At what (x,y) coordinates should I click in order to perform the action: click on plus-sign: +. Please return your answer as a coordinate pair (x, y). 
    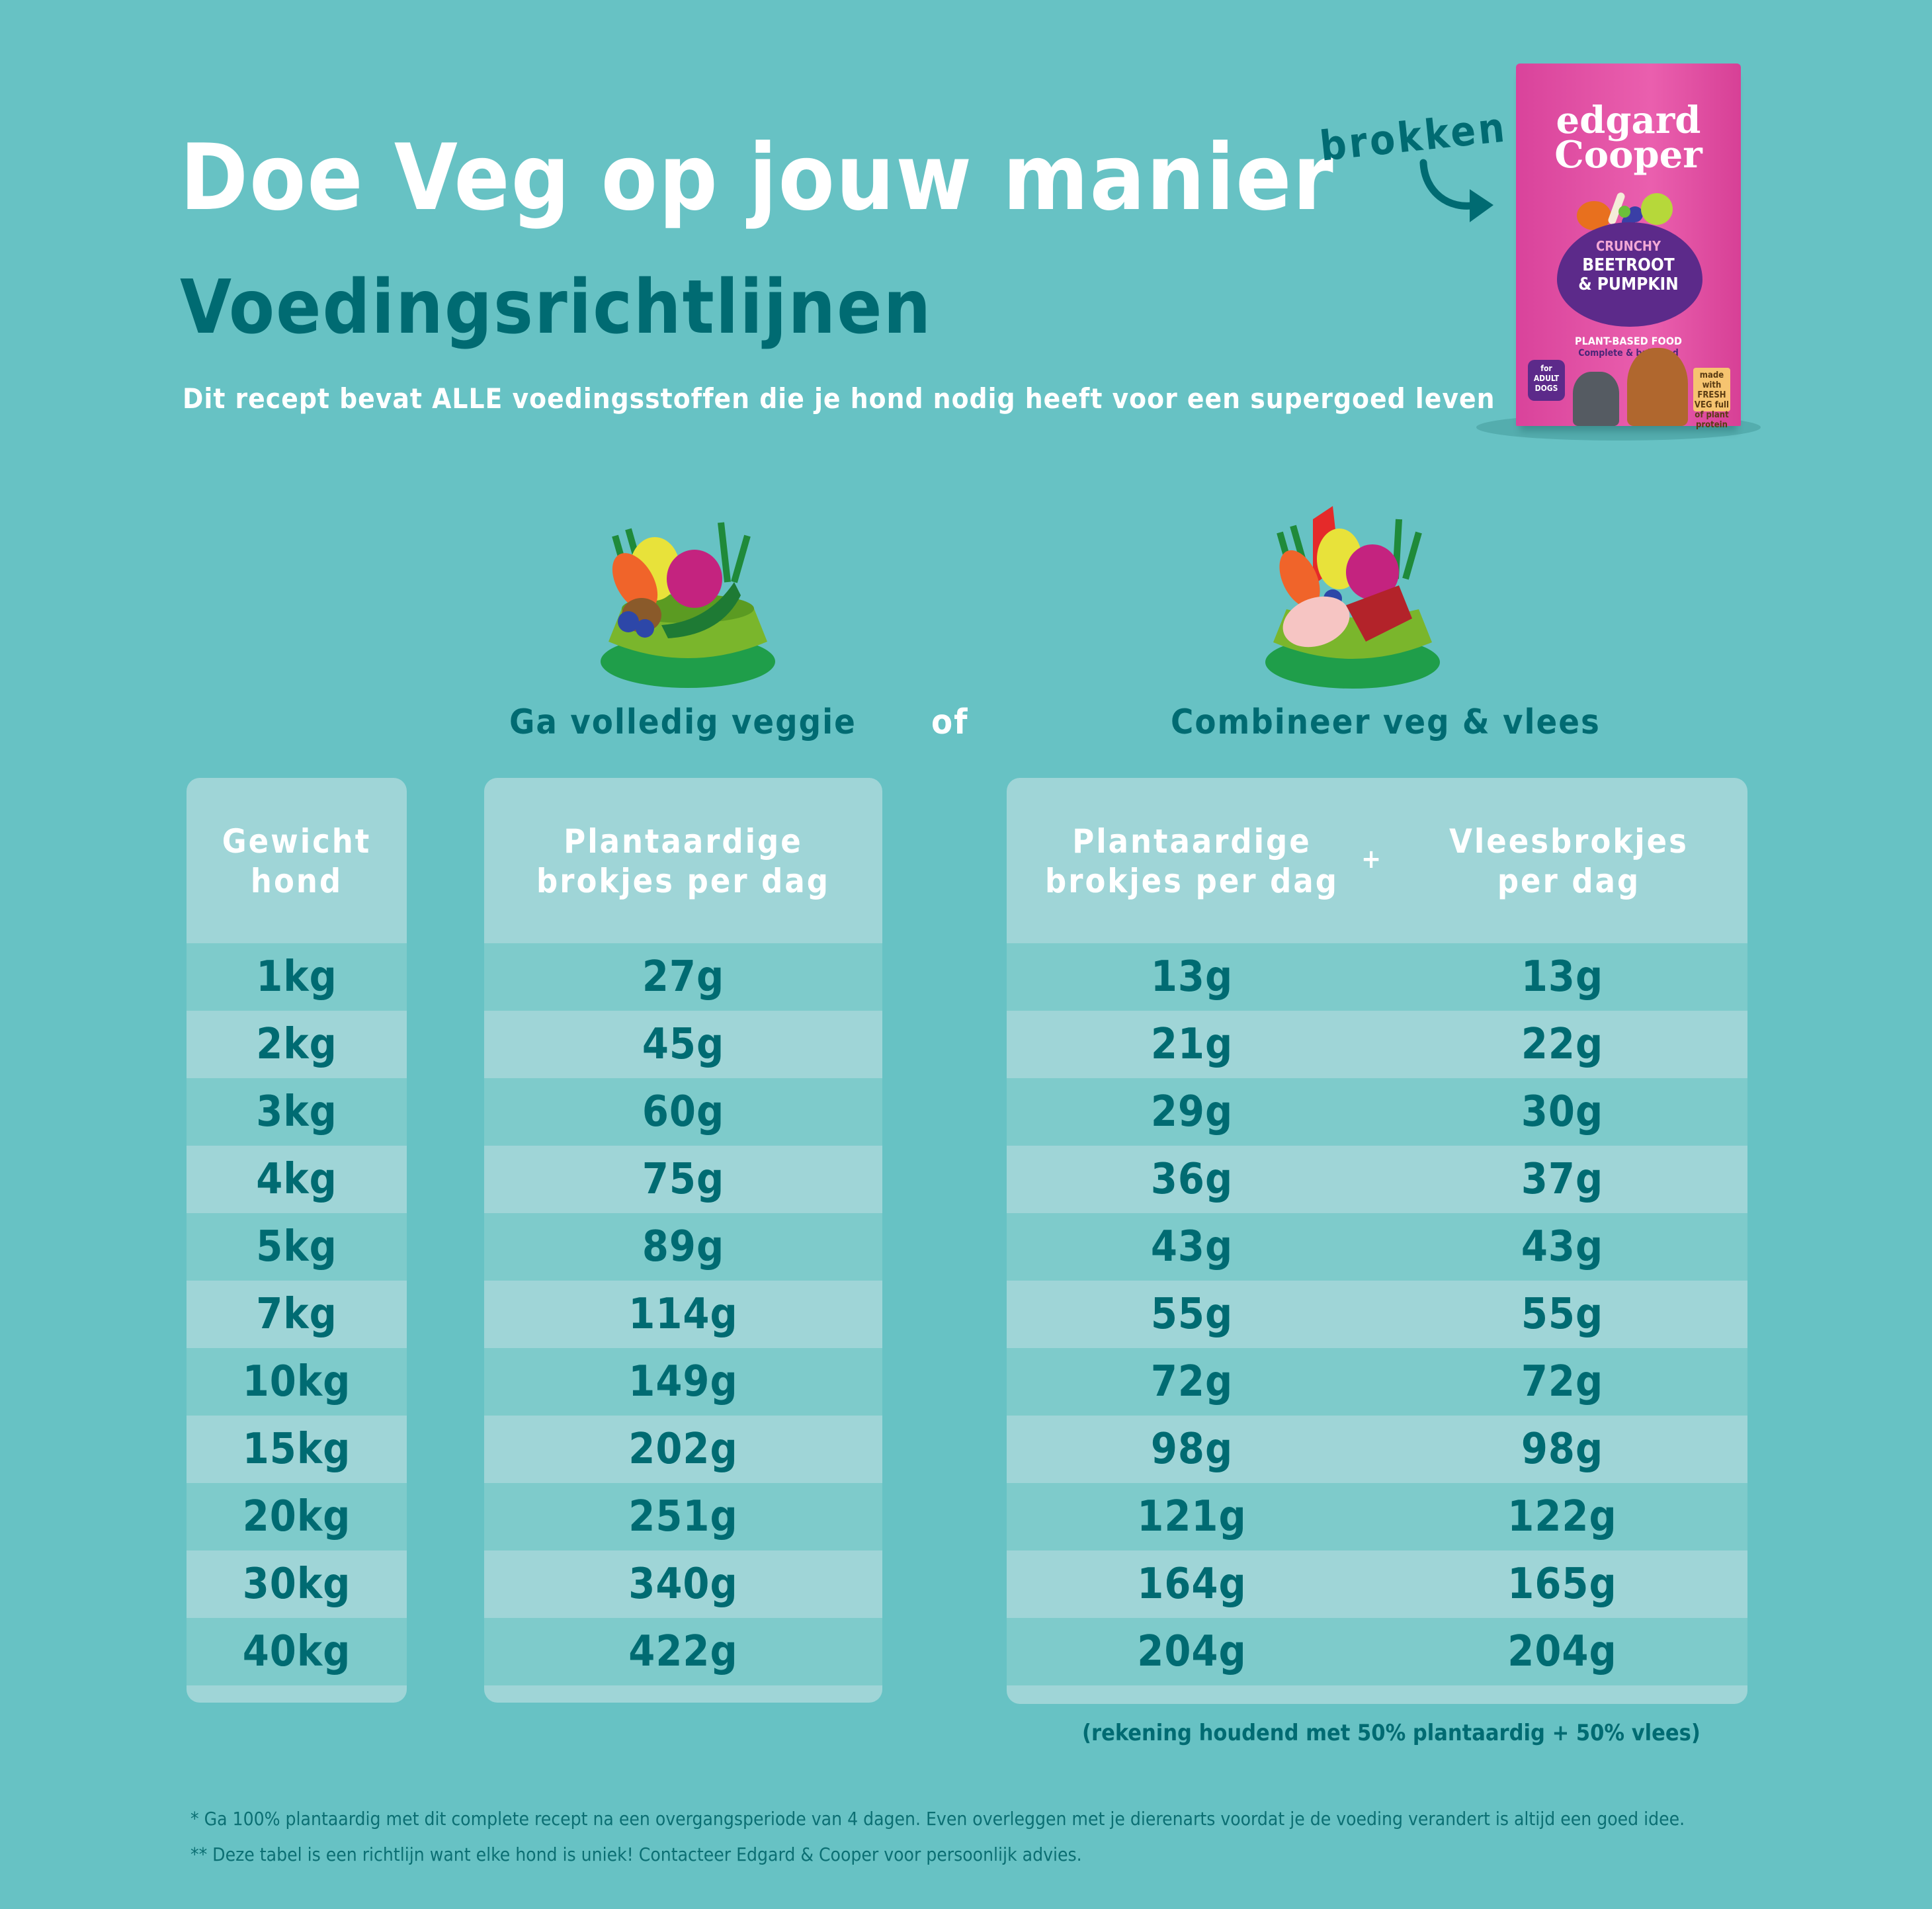
    Looking at the image, I should click on (1371, 859).